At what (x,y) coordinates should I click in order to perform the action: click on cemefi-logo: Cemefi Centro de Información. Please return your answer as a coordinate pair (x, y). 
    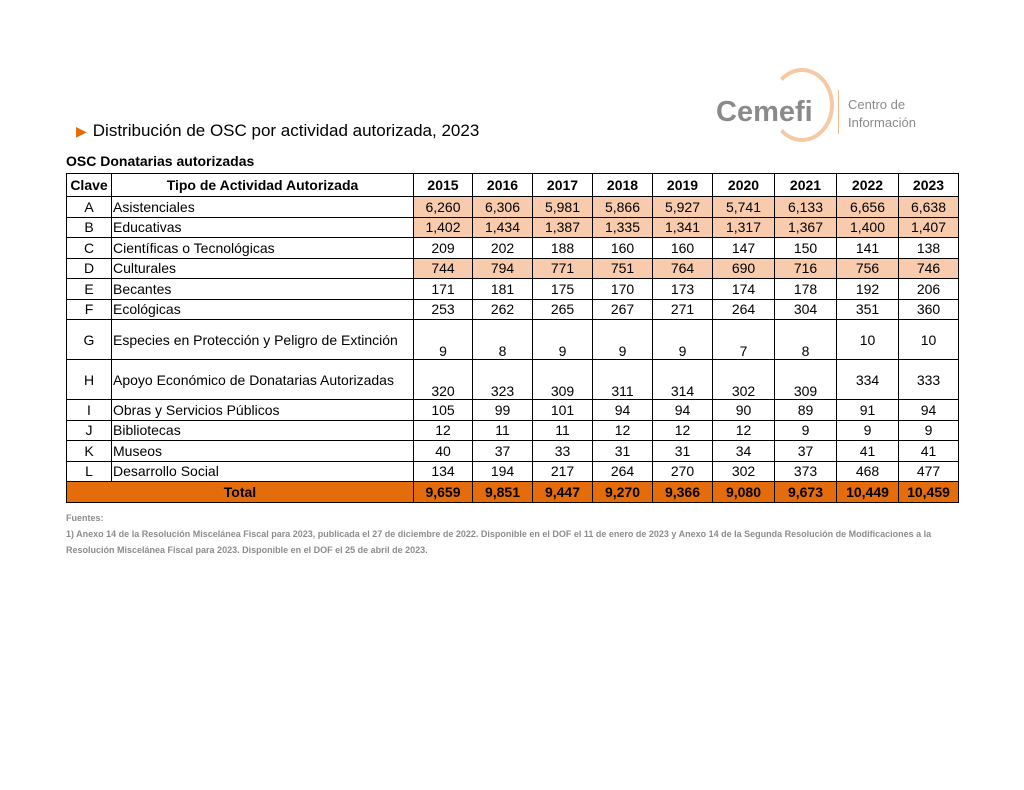
    Looking at the image, I should click on (827, 106).